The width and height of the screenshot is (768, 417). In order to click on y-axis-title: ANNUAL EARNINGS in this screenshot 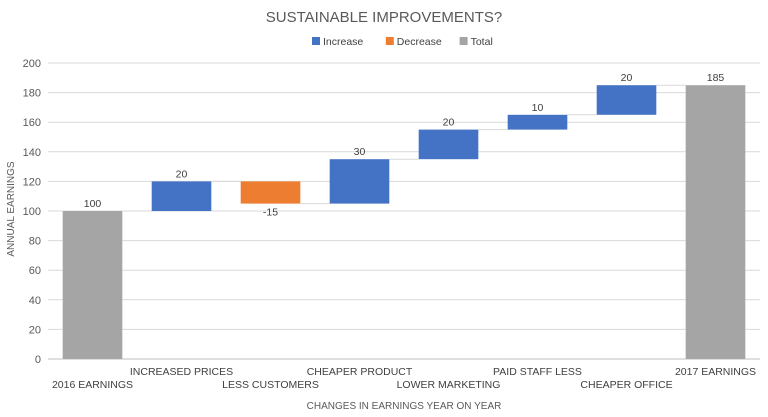, I will do `click(11, 209)`.